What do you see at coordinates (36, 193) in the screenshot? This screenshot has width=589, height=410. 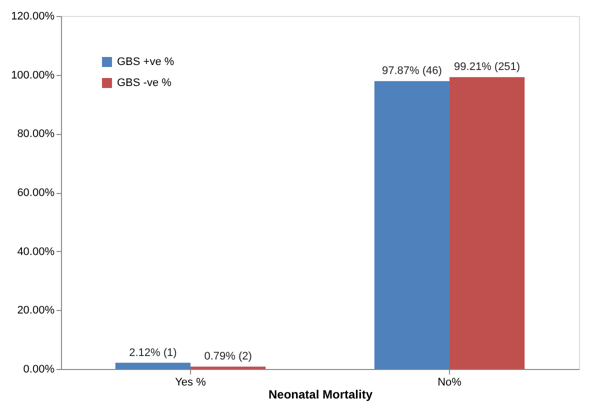 I see `y-tick-label: 60.00%` at bounding box center [36, 193].